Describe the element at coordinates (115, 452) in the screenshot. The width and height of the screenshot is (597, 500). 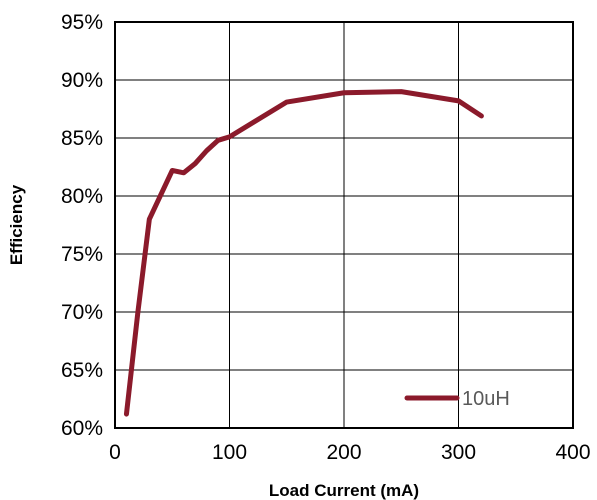
I see `x-tick-label: 0` at that location.